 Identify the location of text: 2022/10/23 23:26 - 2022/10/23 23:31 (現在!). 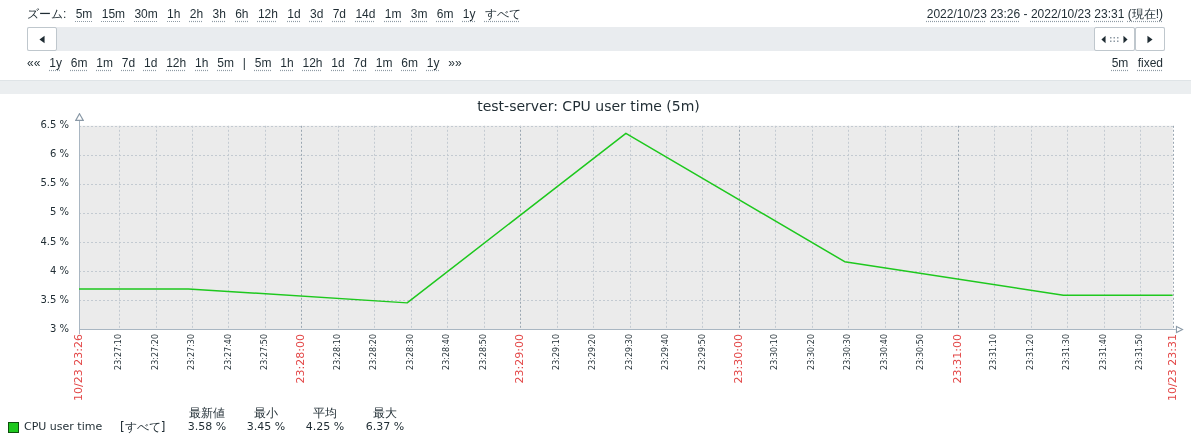
(1044, 14).